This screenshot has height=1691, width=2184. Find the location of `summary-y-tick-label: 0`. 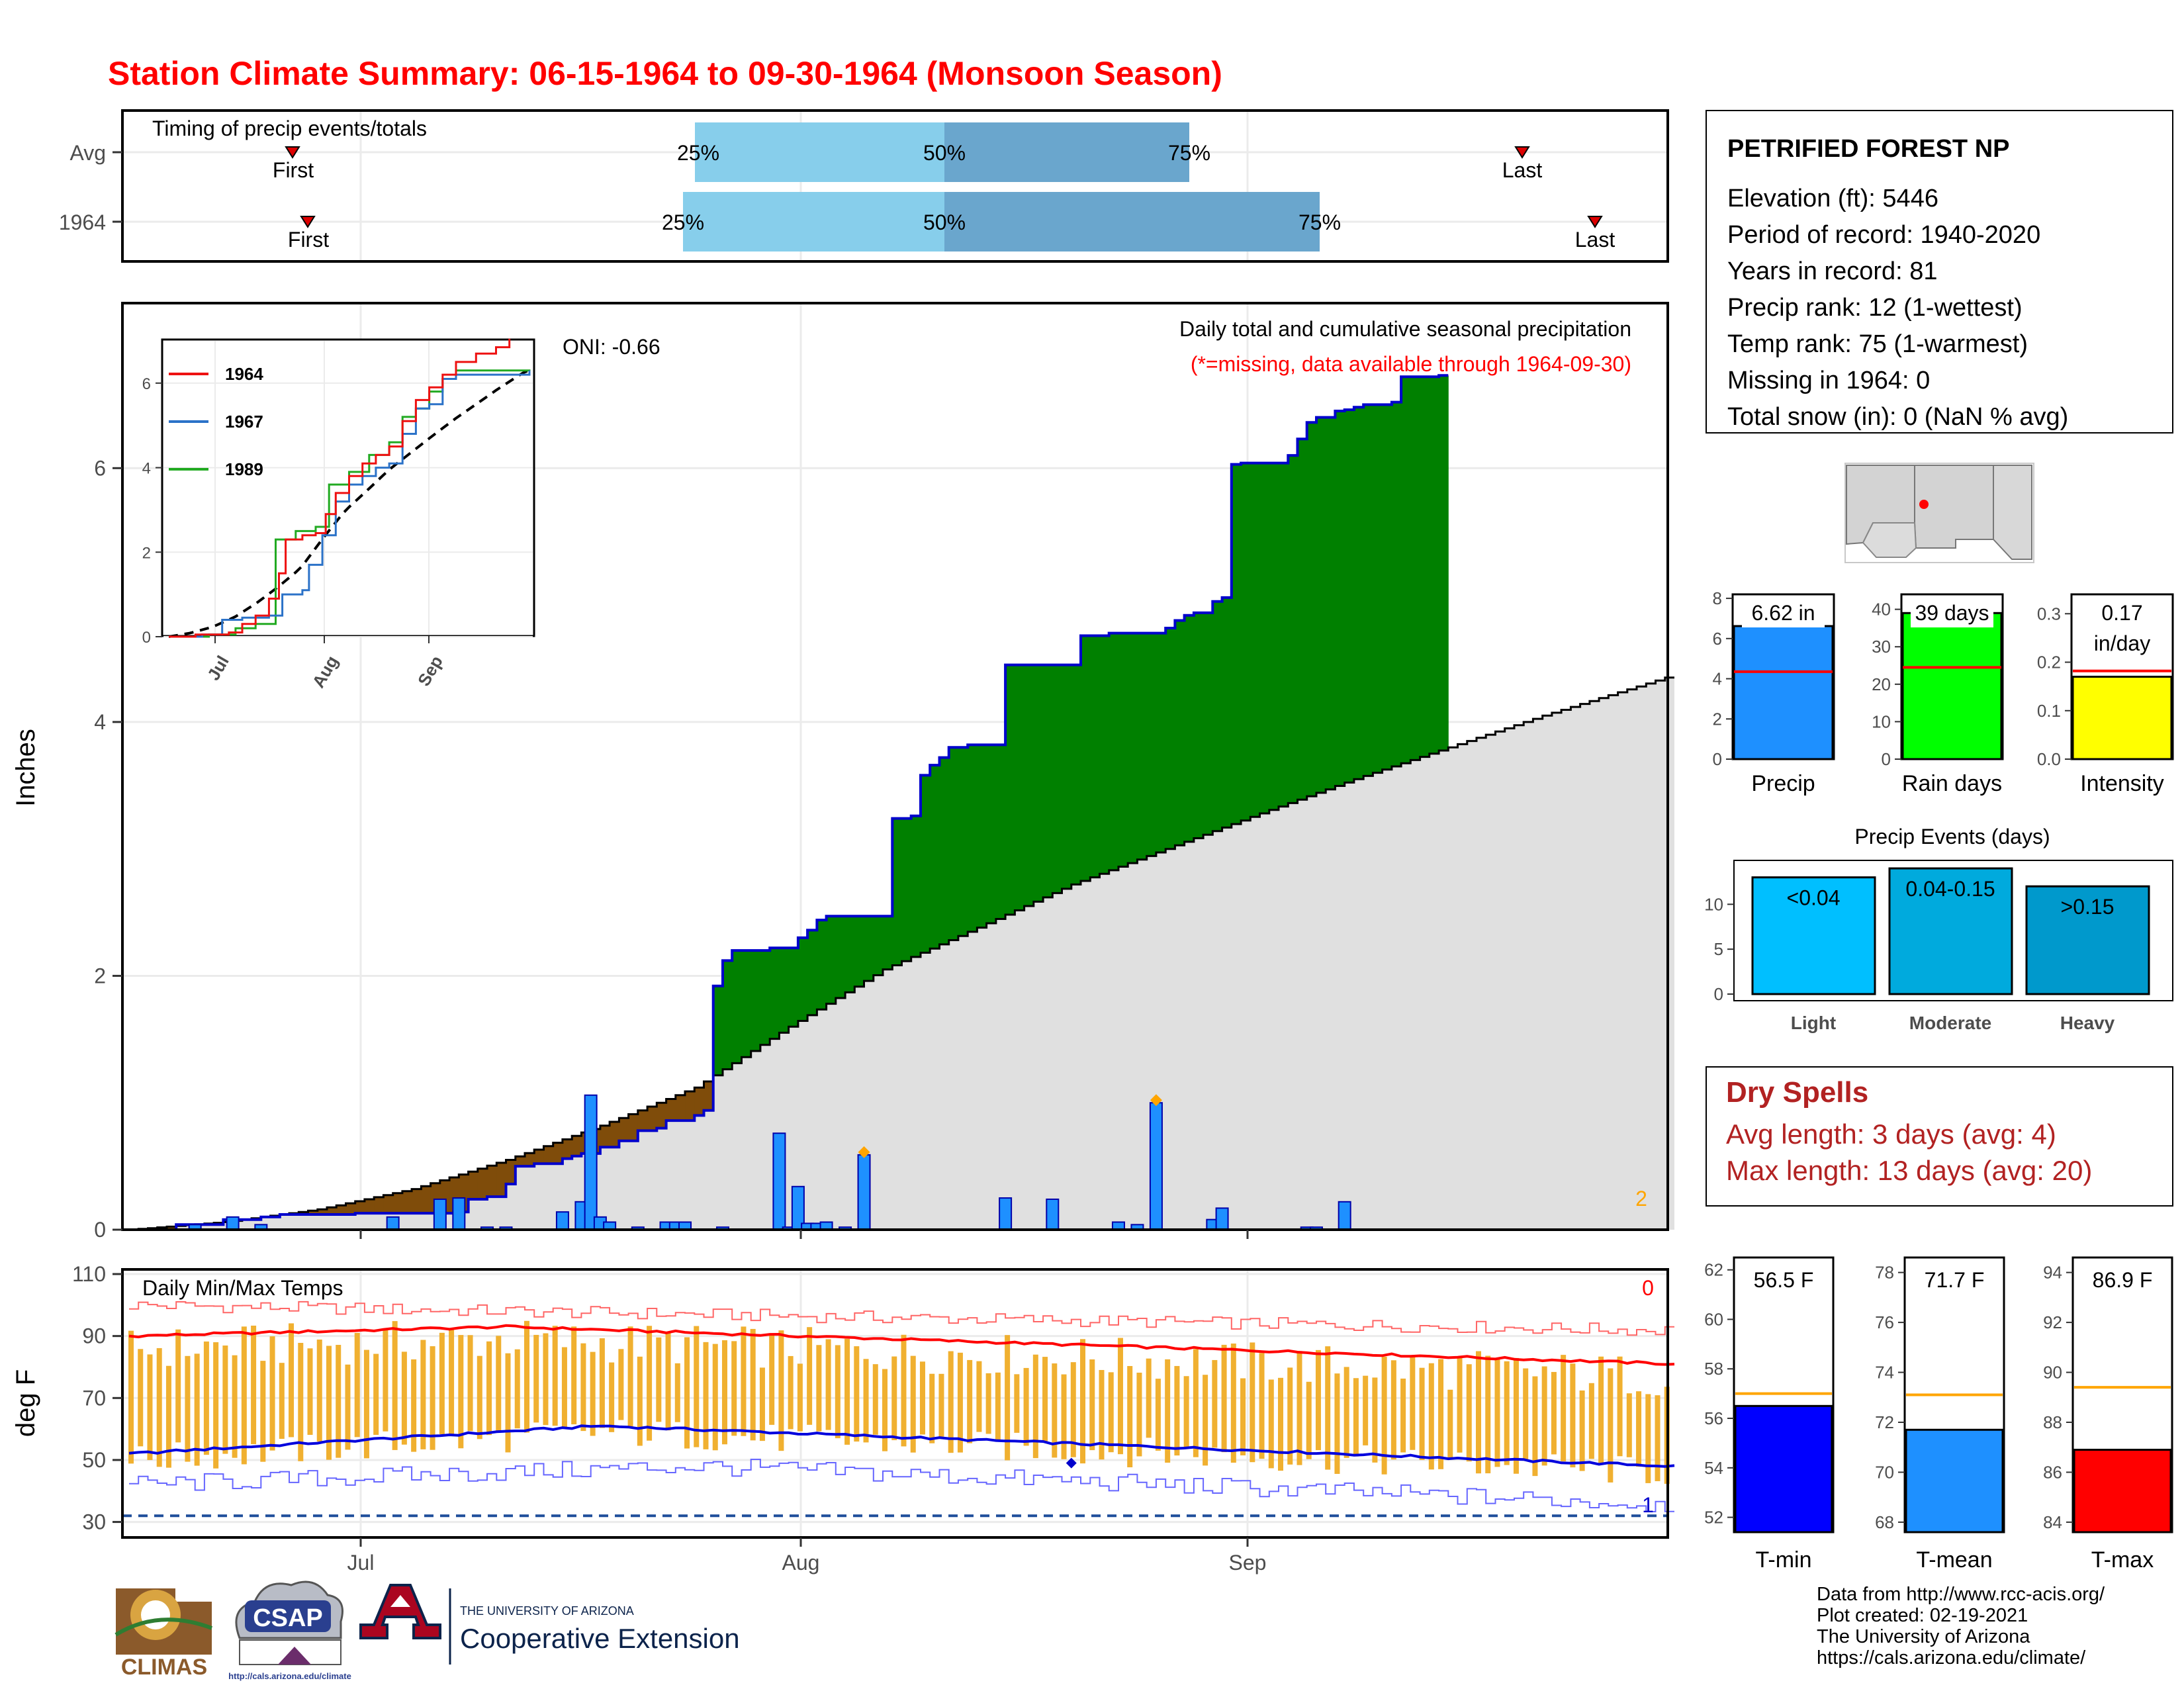

summary-y-tick-label: 0 is located at coordinates (1718, 759).